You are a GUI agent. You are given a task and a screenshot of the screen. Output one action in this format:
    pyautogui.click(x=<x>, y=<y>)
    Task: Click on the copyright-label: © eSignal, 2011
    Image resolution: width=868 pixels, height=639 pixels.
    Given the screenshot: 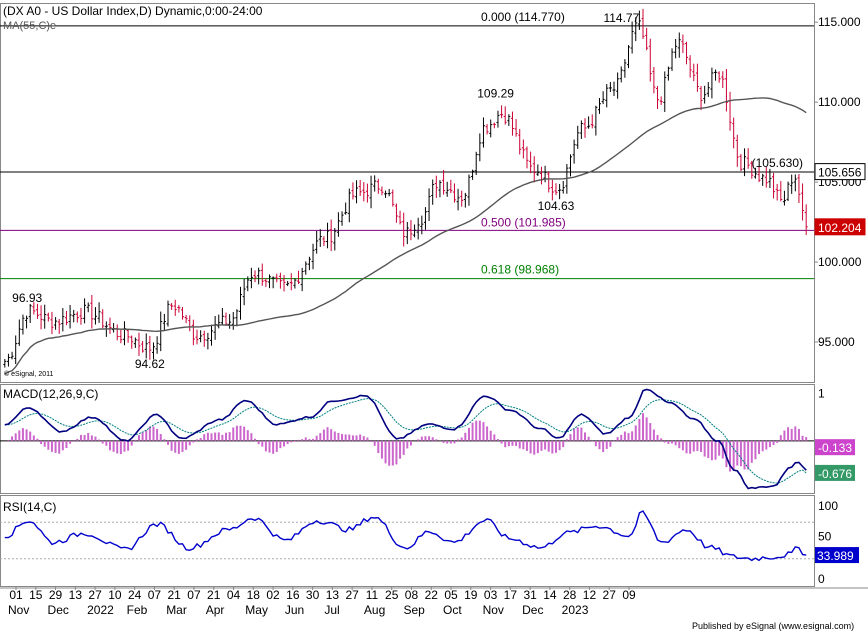 What is the action you would take?
    pyautogui.click(x=29, y=374)
    